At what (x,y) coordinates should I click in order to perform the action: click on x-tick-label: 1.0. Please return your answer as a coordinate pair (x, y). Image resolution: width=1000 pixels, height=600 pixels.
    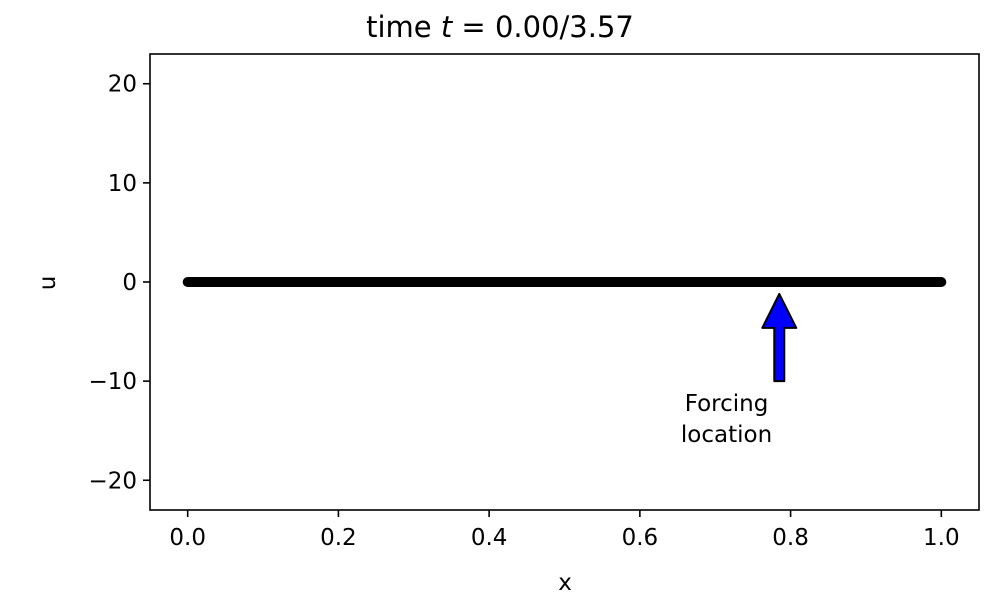
    Looking at the image, I should click on (941, 538).